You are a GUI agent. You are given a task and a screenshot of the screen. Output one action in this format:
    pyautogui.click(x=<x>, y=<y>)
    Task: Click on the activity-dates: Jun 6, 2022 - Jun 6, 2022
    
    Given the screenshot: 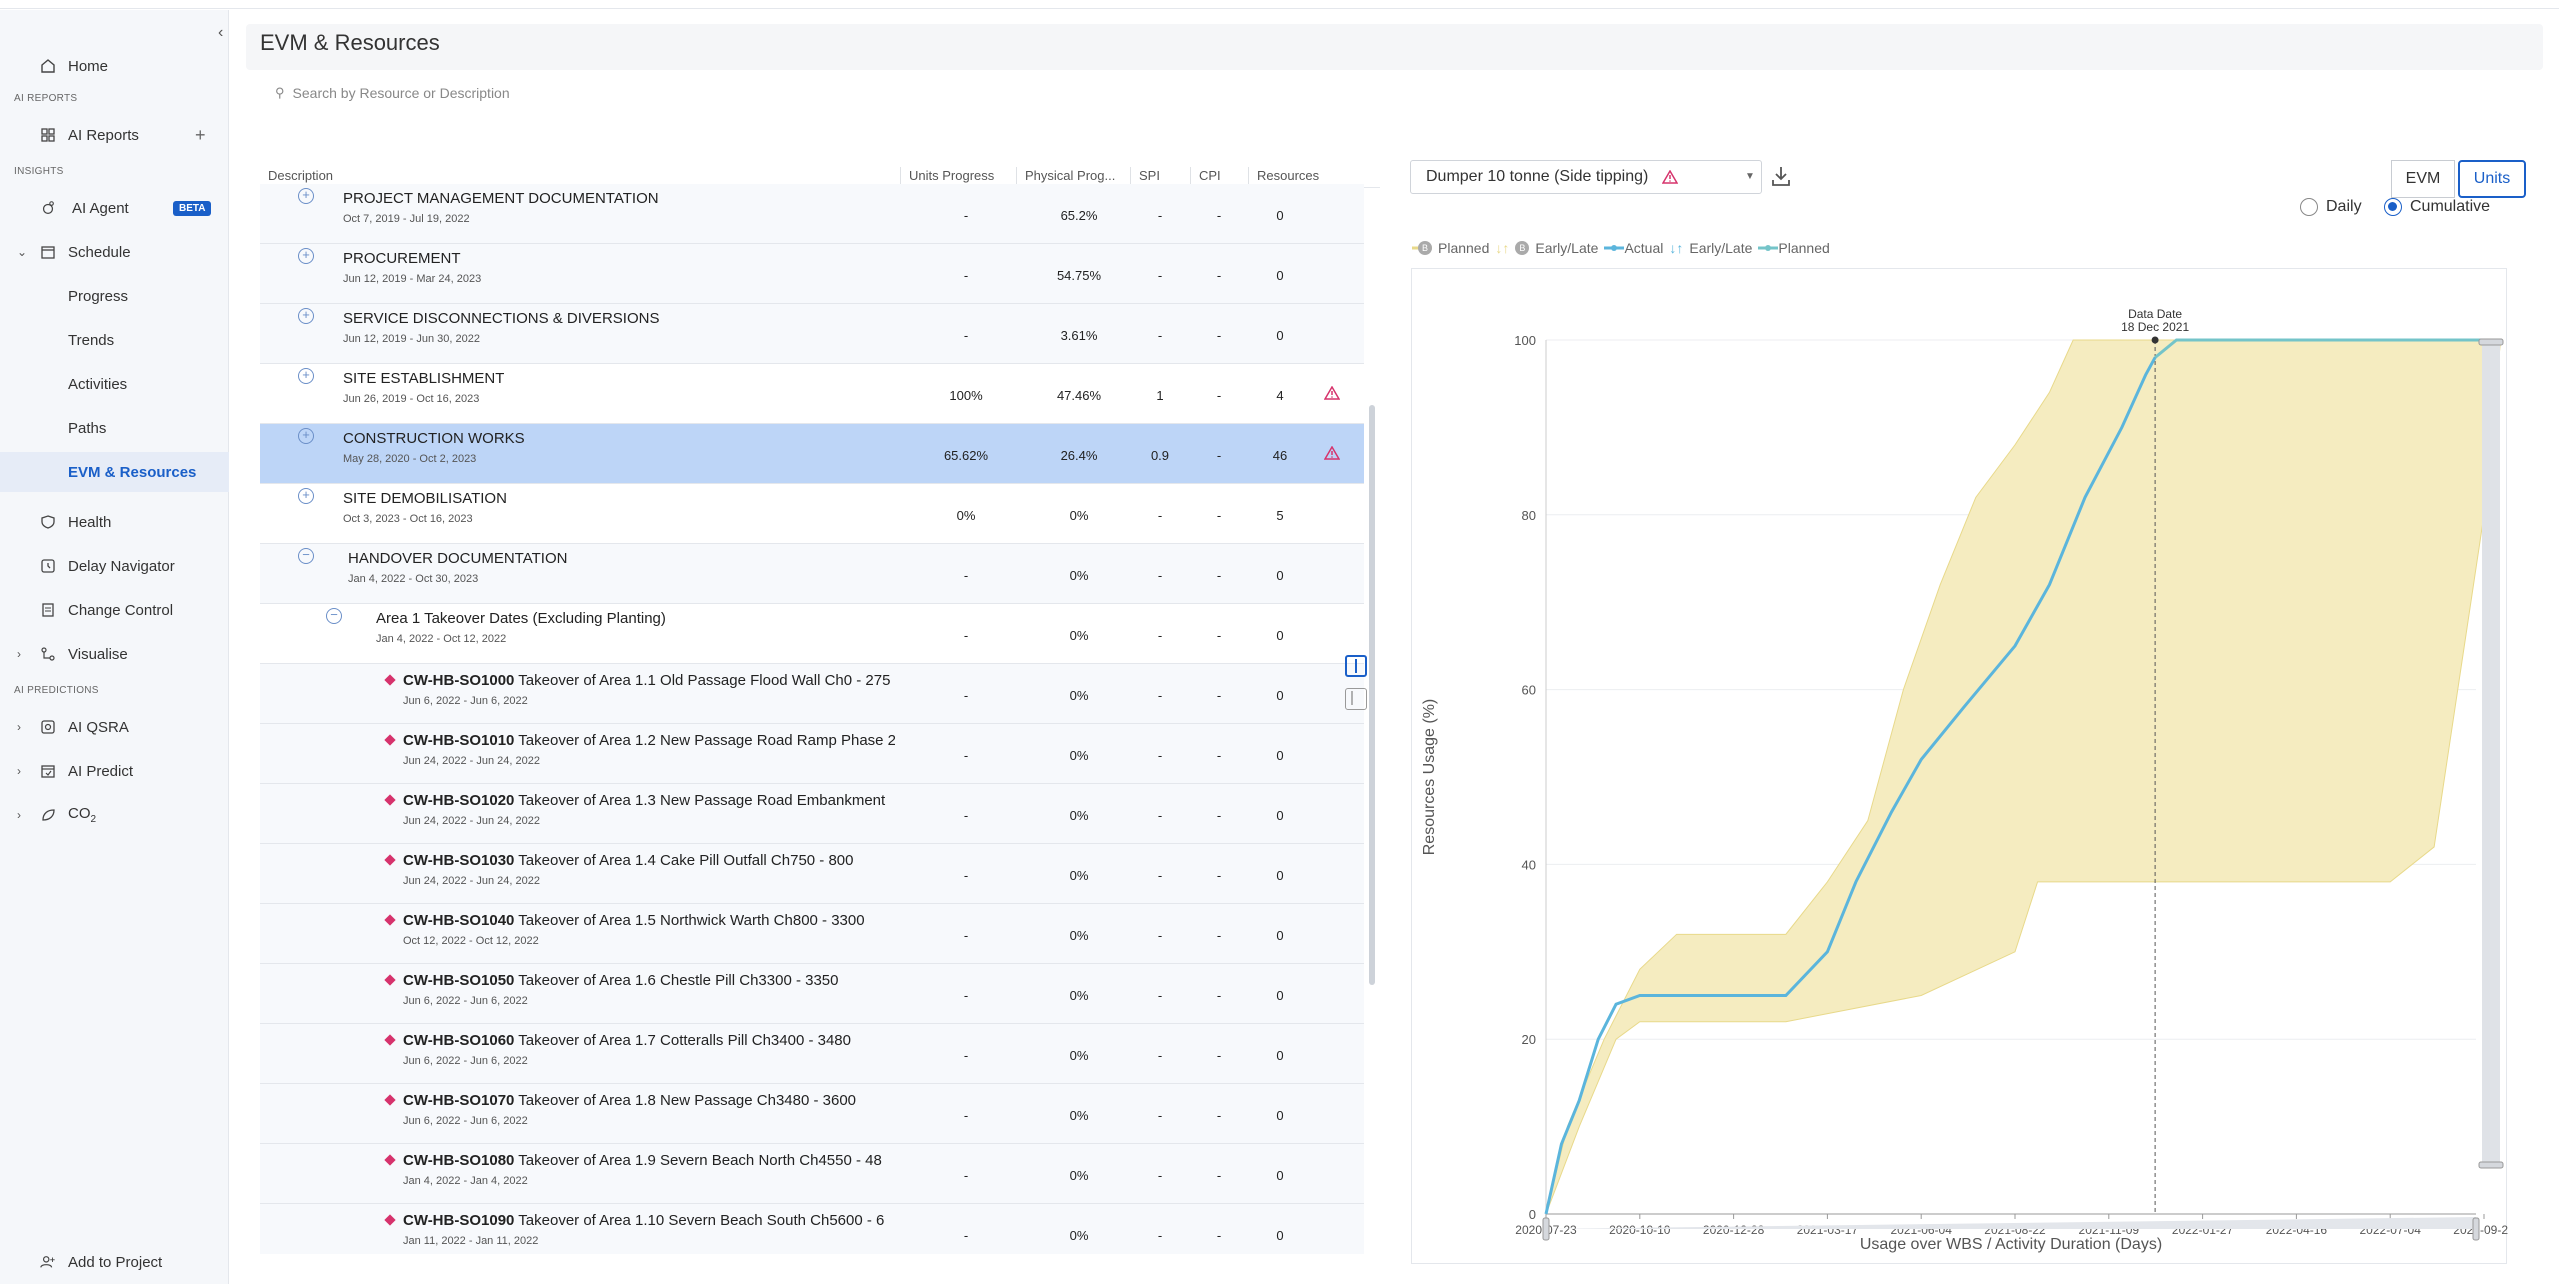 What is the action you would take?
    pyautogui.click(x=465, y=1001)
    